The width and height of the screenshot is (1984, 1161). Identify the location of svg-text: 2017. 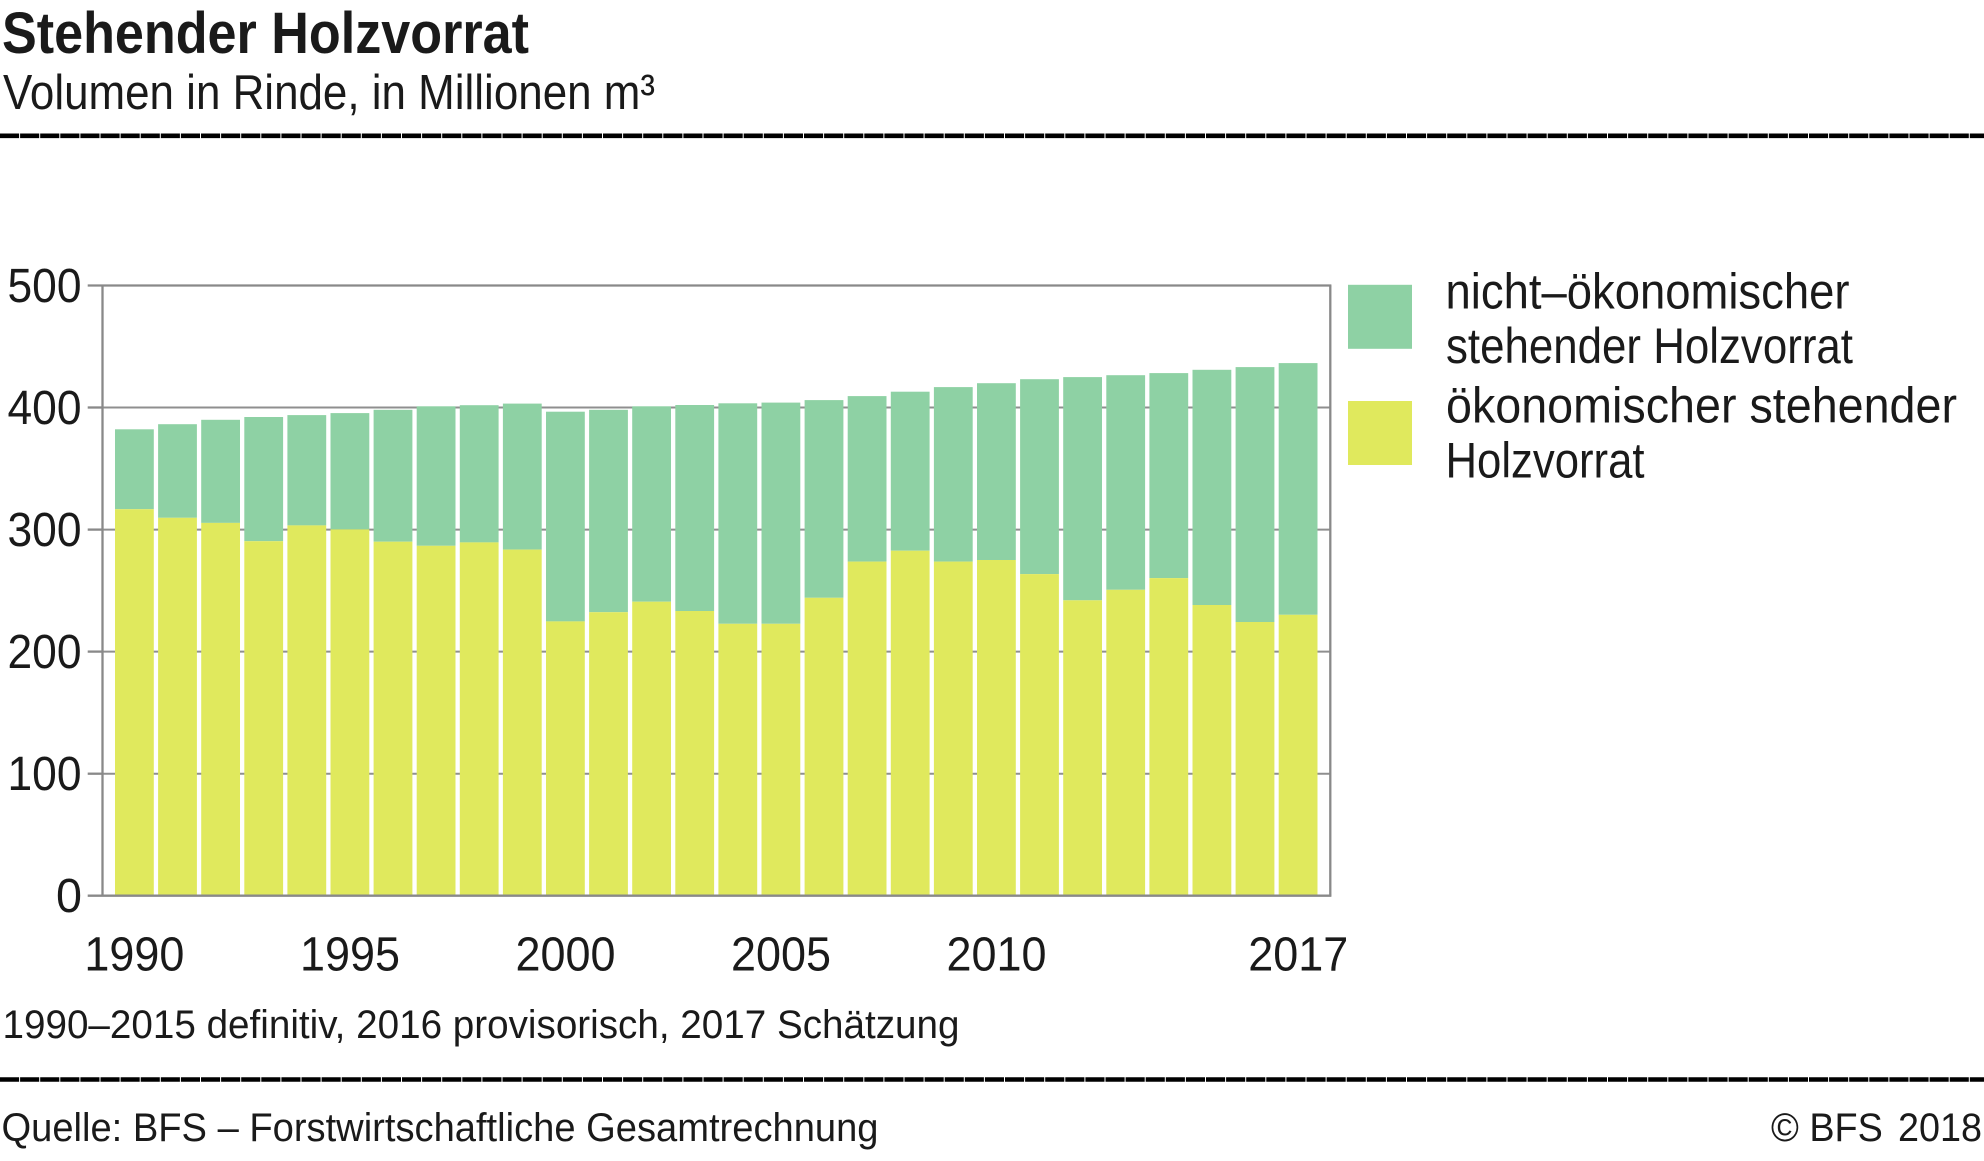
(1298, 955).